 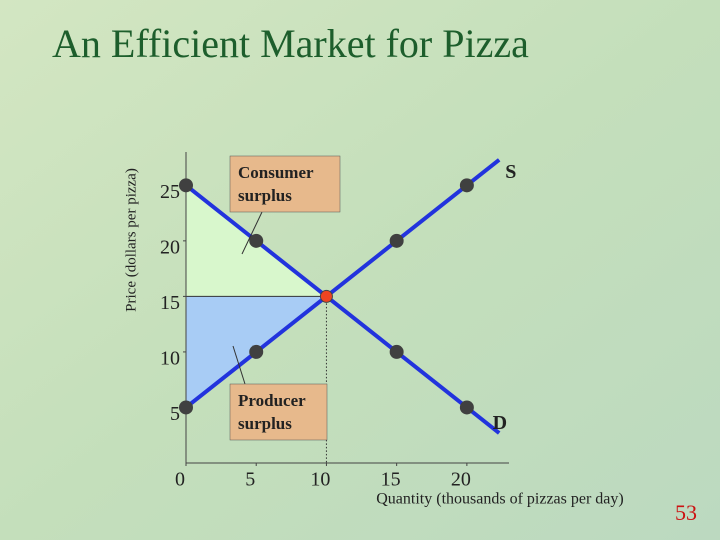 I want to click on x-tick-label: 5, so click(x=250, y=480).